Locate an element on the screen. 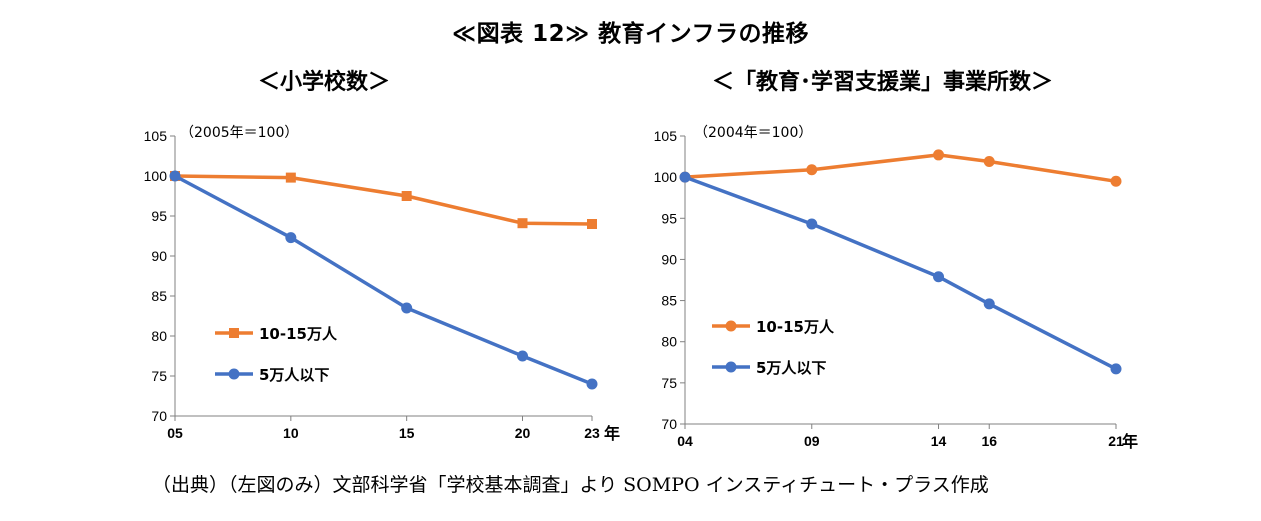 The height and width of the screenshot is (521, 1261). x-tick-label: 09 is located at coordinates (812, 441).